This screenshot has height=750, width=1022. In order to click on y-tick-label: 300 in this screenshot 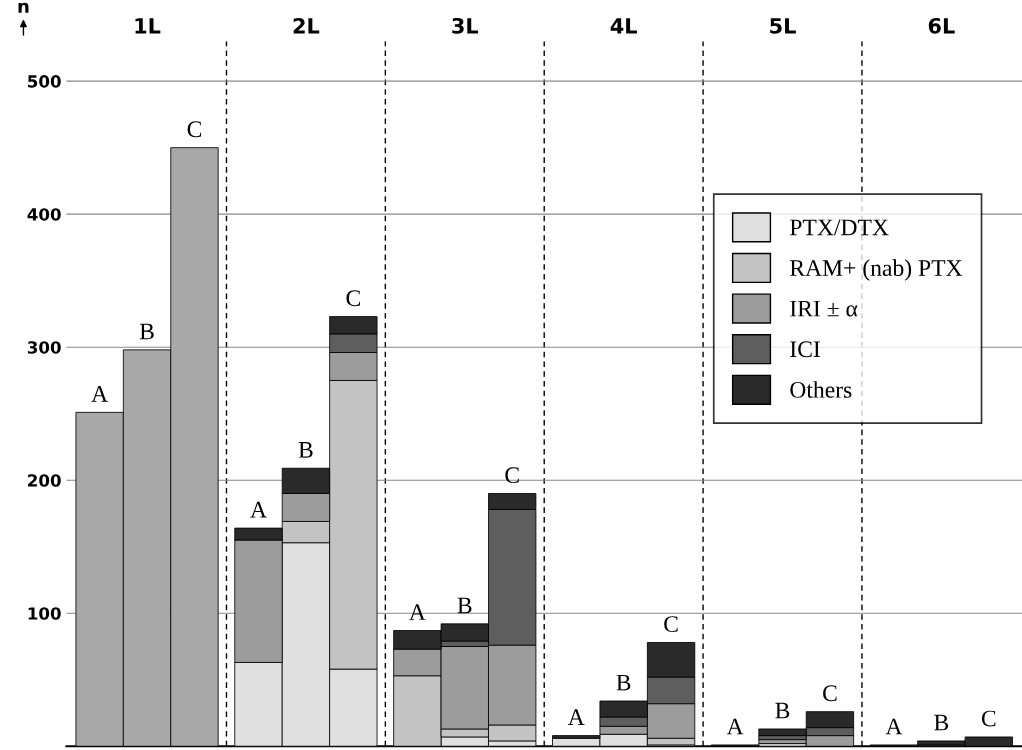, I will do `click(44, 347)`.